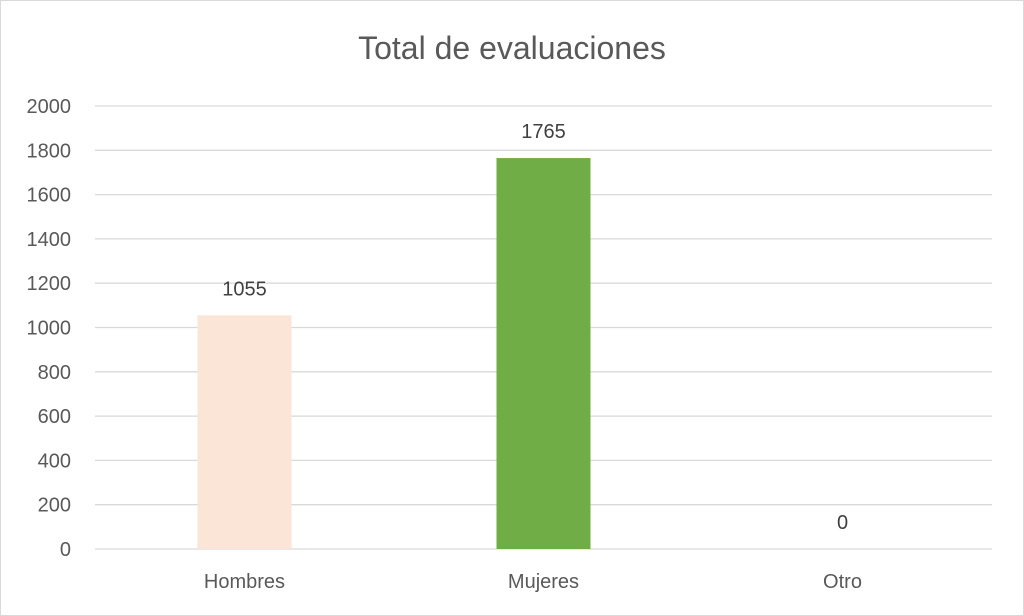  Describe the element at coordinates (543, 132) in the screenshot. I see `data-label-mujeres: 1765` at that location.